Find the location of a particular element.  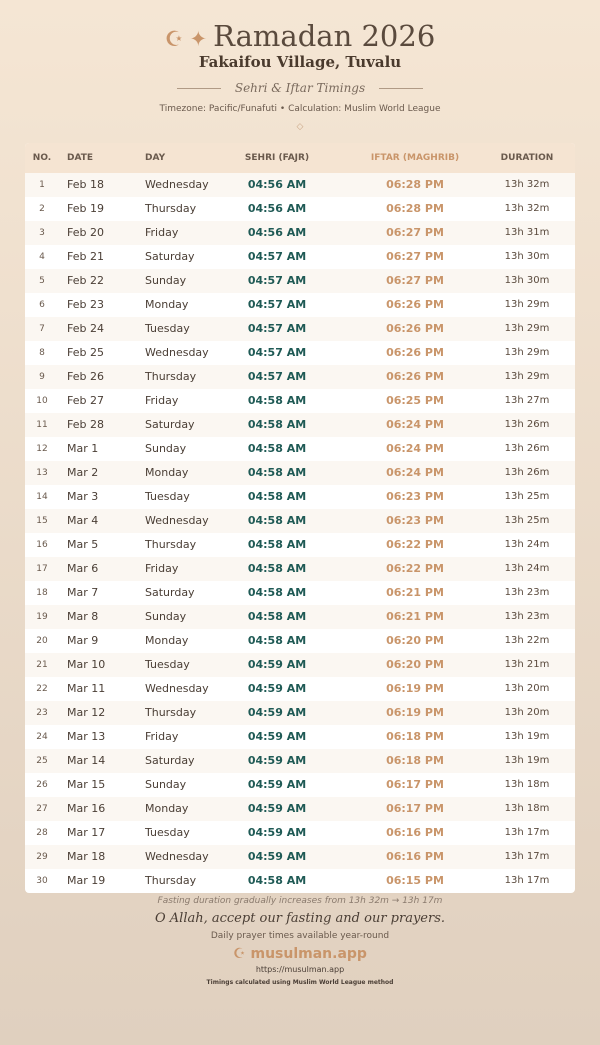

table-row: 26 Mar 15 Sunday 04:59 AM 06:17 PM 13h 18m is located at coordinates (300, 785).